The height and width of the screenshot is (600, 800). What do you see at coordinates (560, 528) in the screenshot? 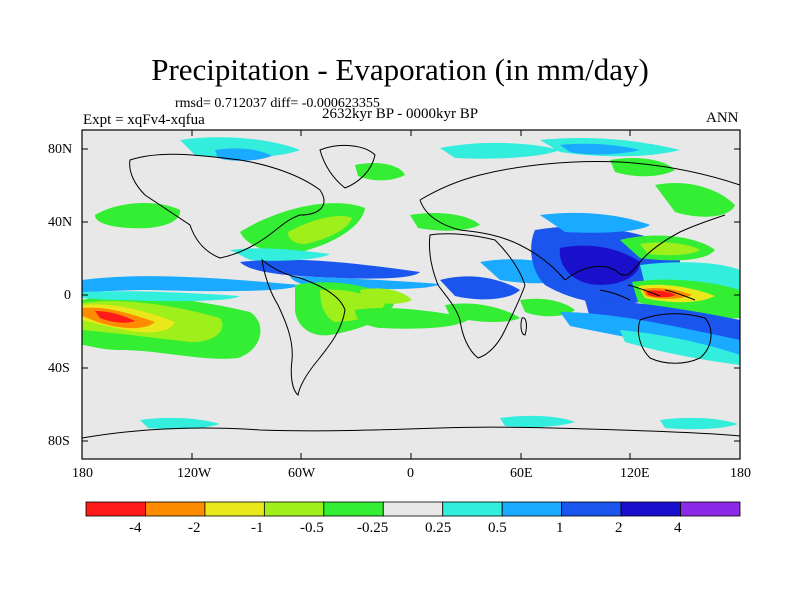
I see `colorbar-level-label: 1` at bounding box center [560, 528].